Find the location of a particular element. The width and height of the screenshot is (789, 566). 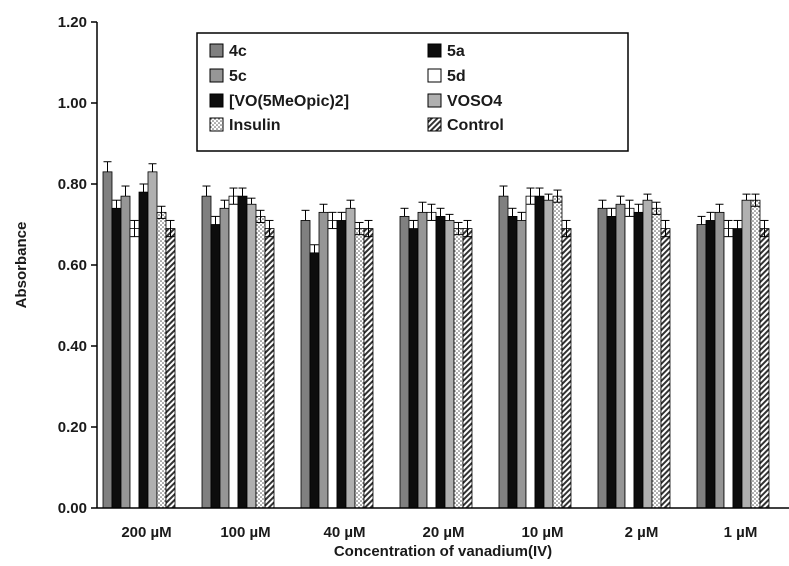

y-axis-title: Absorbance is located at coordinates (21, 265).